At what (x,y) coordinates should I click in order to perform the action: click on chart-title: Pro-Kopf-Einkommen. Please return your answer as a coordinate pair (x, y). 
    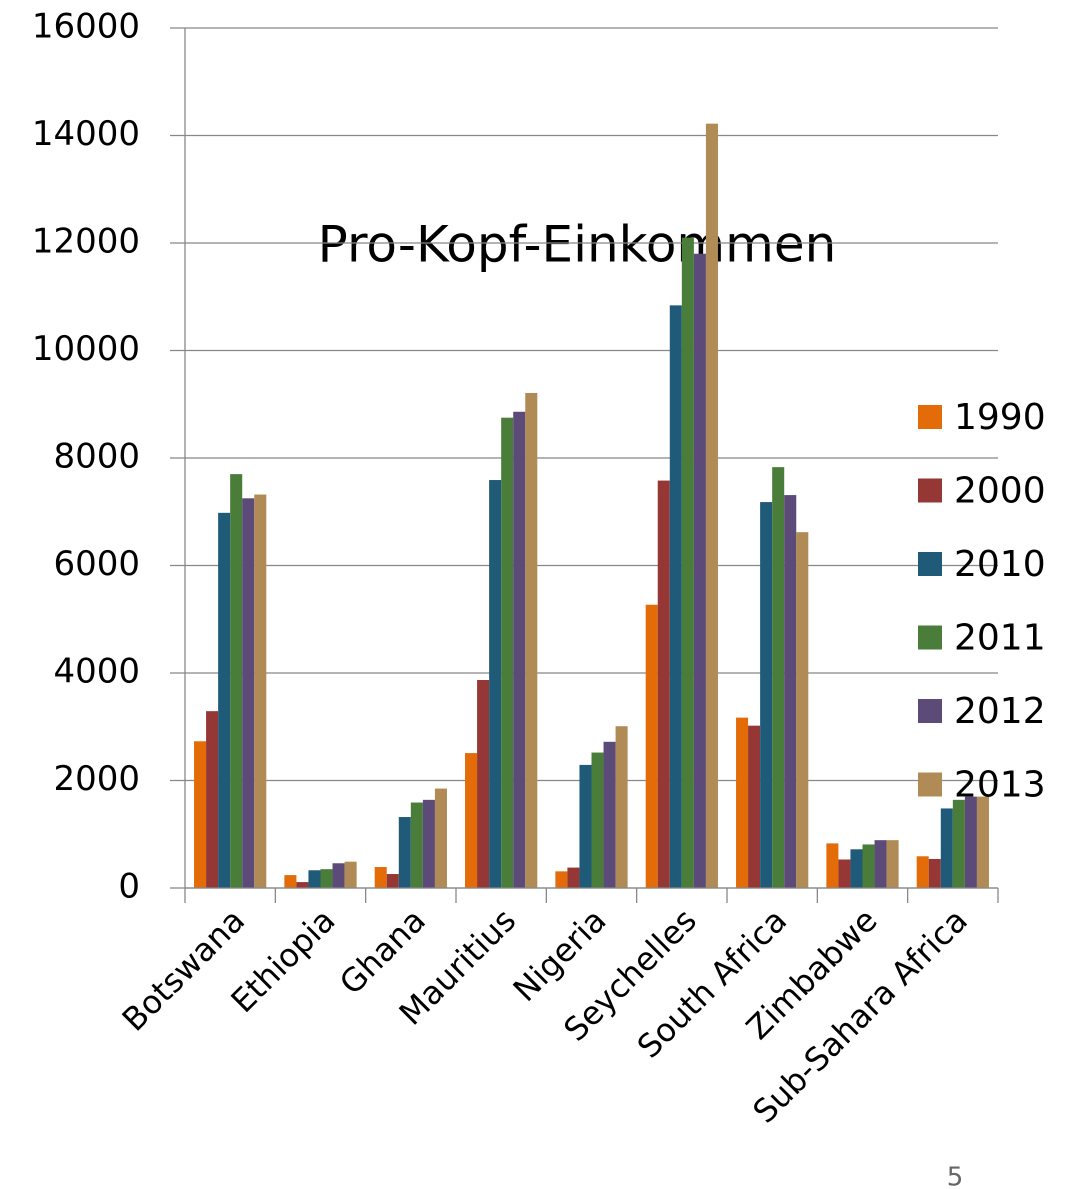
    Looking at the image, I should click on (577, 245).